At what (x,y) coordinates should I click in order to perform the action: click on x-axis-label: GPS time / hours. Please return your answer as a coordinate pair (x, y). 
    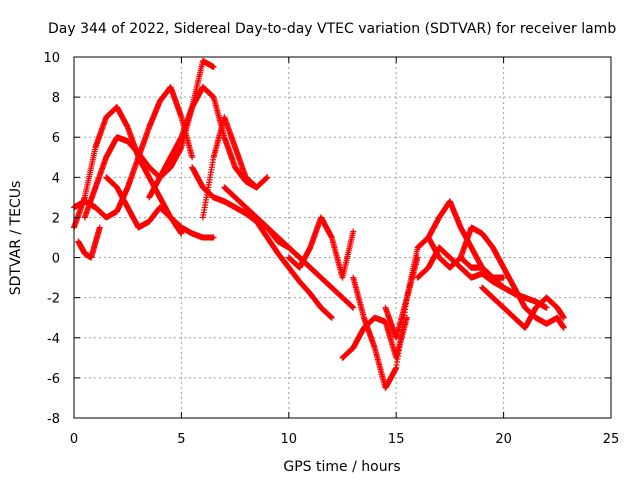
    Looking at the image, I should click on (341, 467).